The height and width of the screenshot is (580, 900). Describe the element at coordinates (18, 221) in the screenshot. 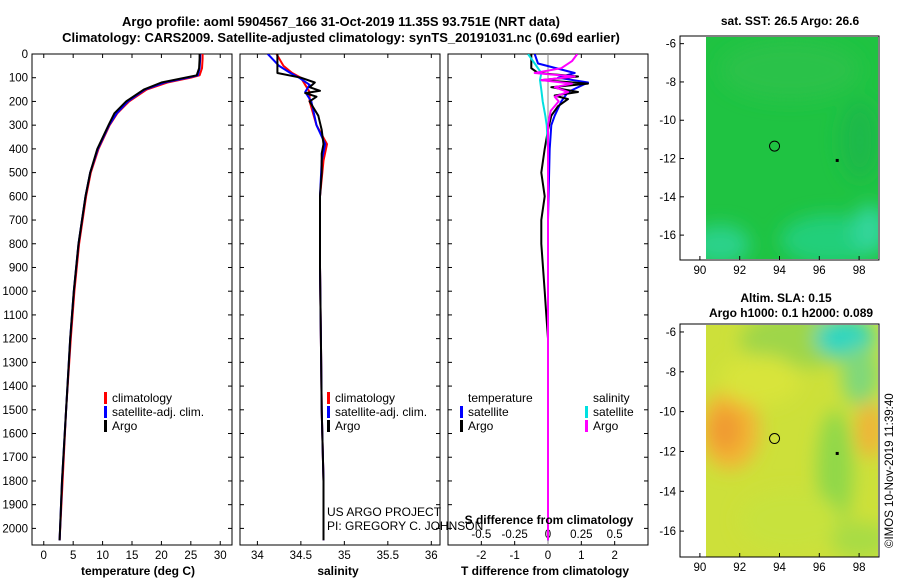

I see `depth-tick-label: 700` at that location.